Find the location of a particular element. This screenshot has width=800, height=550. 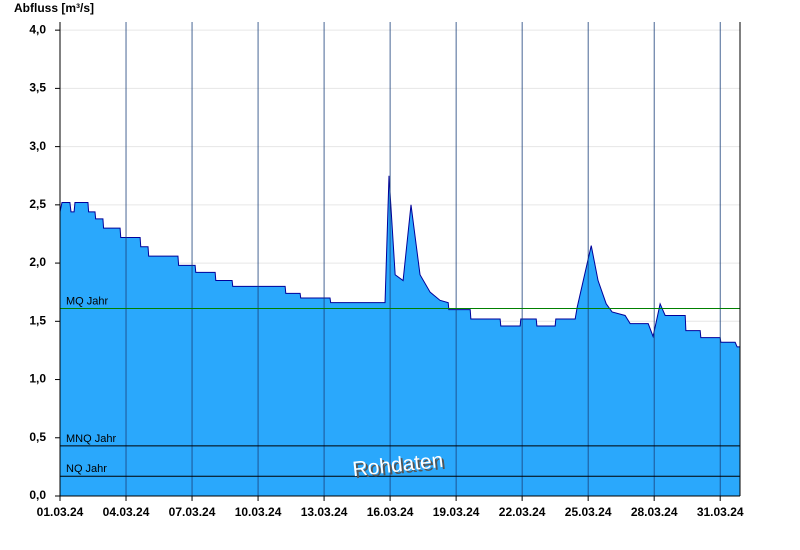

y-axis-label: Abfluss [m³/s] is located at coordinates (54, 8).